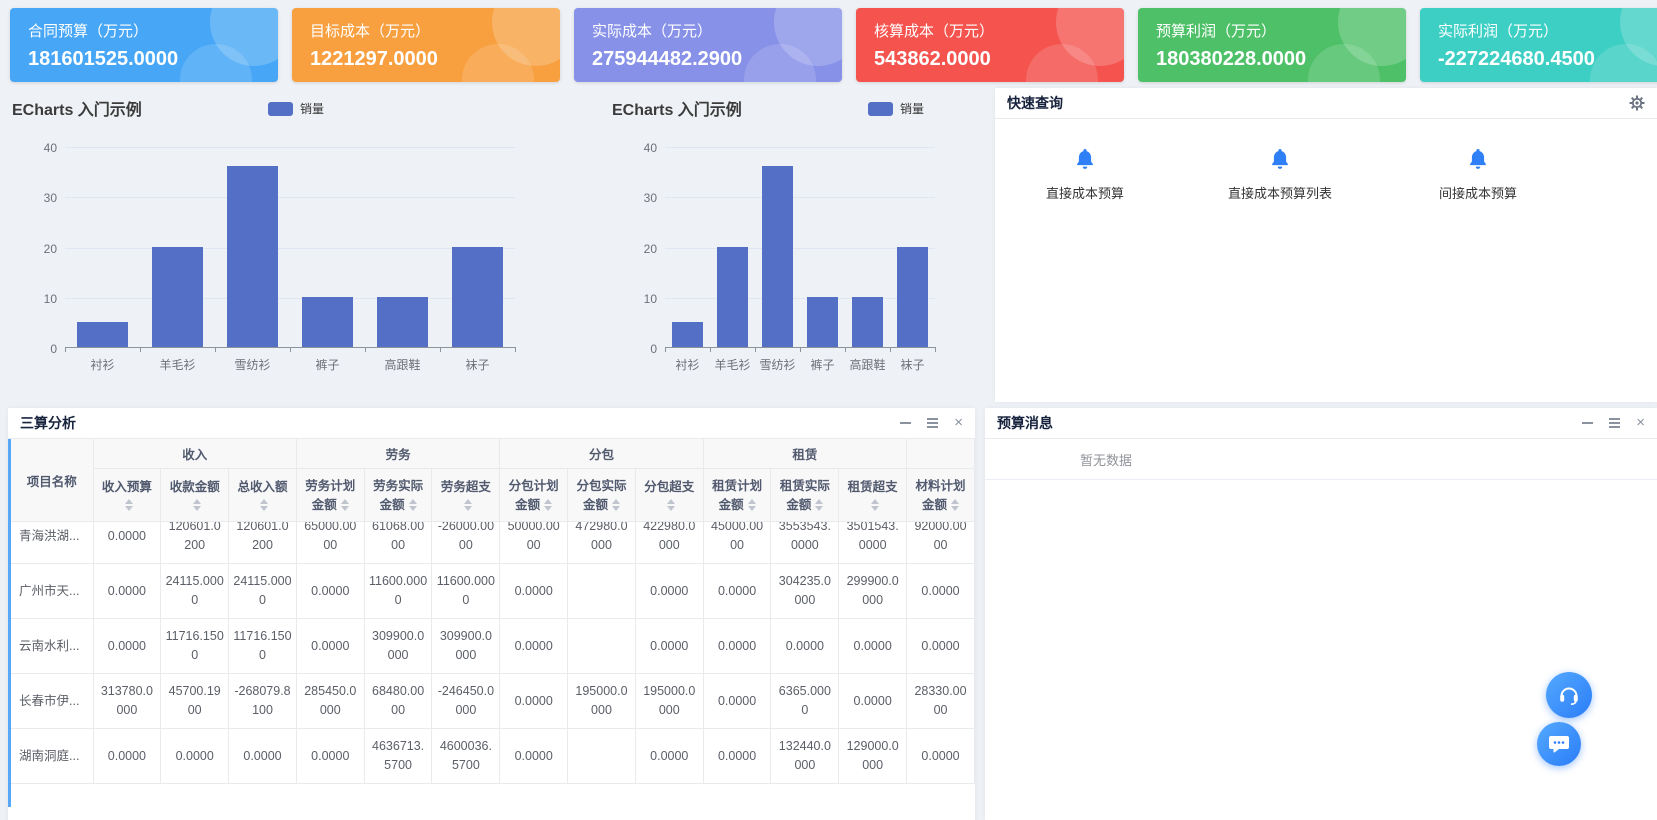 The height and width of the screenshot is (820, 1657). Describe the element at coordinates (1637, 103) in the screenshot. I see `gear-icon` at that location.